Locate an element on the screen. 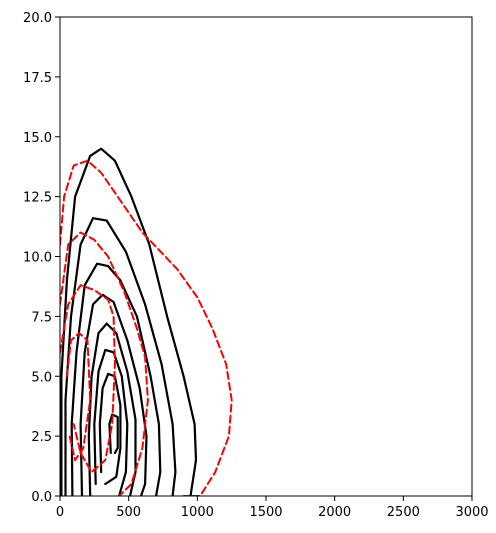 The width and height of the screenshot is (496, 533). y-tick-label: 0.0 is located at coordinates (41, 497).